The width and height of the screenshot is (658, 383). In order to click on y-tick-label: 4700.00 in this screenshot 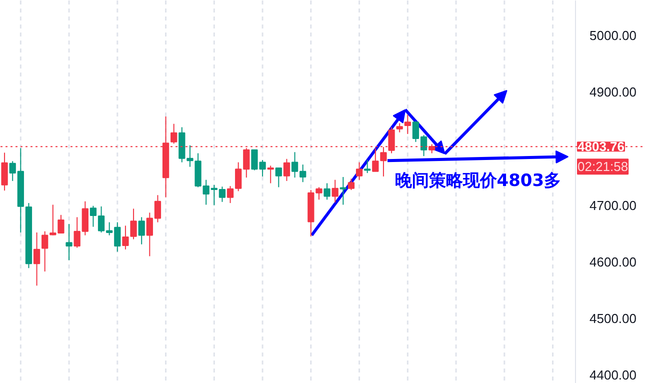, I will do `click(613, 205)`.